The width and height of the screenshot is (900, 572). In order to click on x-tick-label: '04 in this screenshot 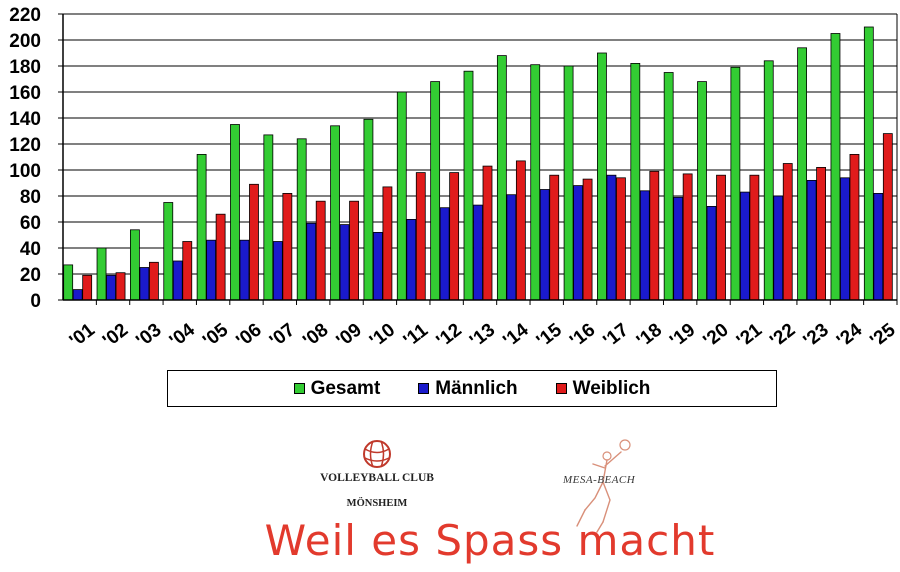, I will do `click(182, 335)`.